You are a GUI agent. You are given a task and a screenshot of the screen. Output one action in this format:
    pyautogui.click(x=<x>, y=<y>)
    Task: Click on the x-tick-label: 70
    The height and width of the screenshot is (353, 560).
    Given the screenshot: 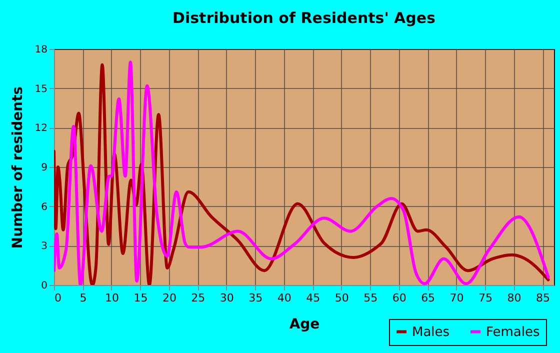 What is the action you would take?
    pyautogui.click(x=457, y=298)
    